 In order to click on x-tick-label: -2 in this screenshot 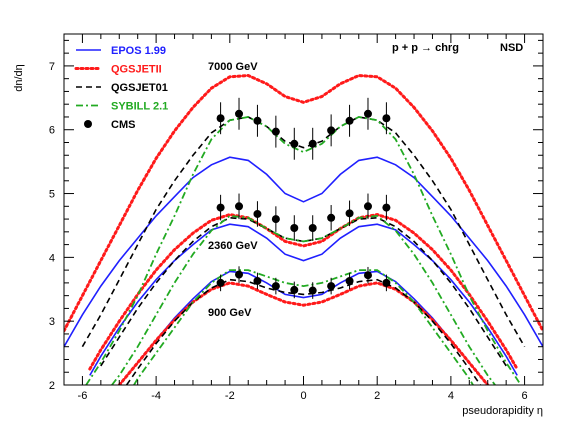, I will do `click(230, 396)`.